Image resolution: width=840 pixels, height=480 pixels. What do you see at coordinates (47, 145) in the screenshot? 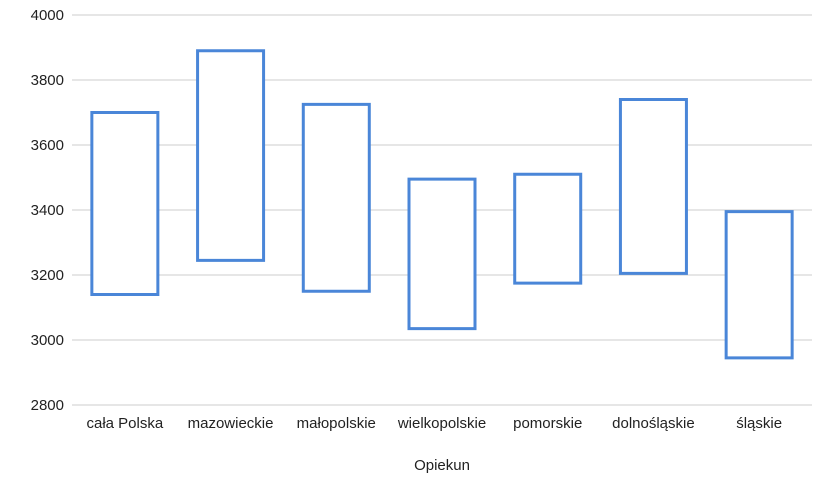
I see `y-tick-label: 3600` at bounding box center [47, 145].